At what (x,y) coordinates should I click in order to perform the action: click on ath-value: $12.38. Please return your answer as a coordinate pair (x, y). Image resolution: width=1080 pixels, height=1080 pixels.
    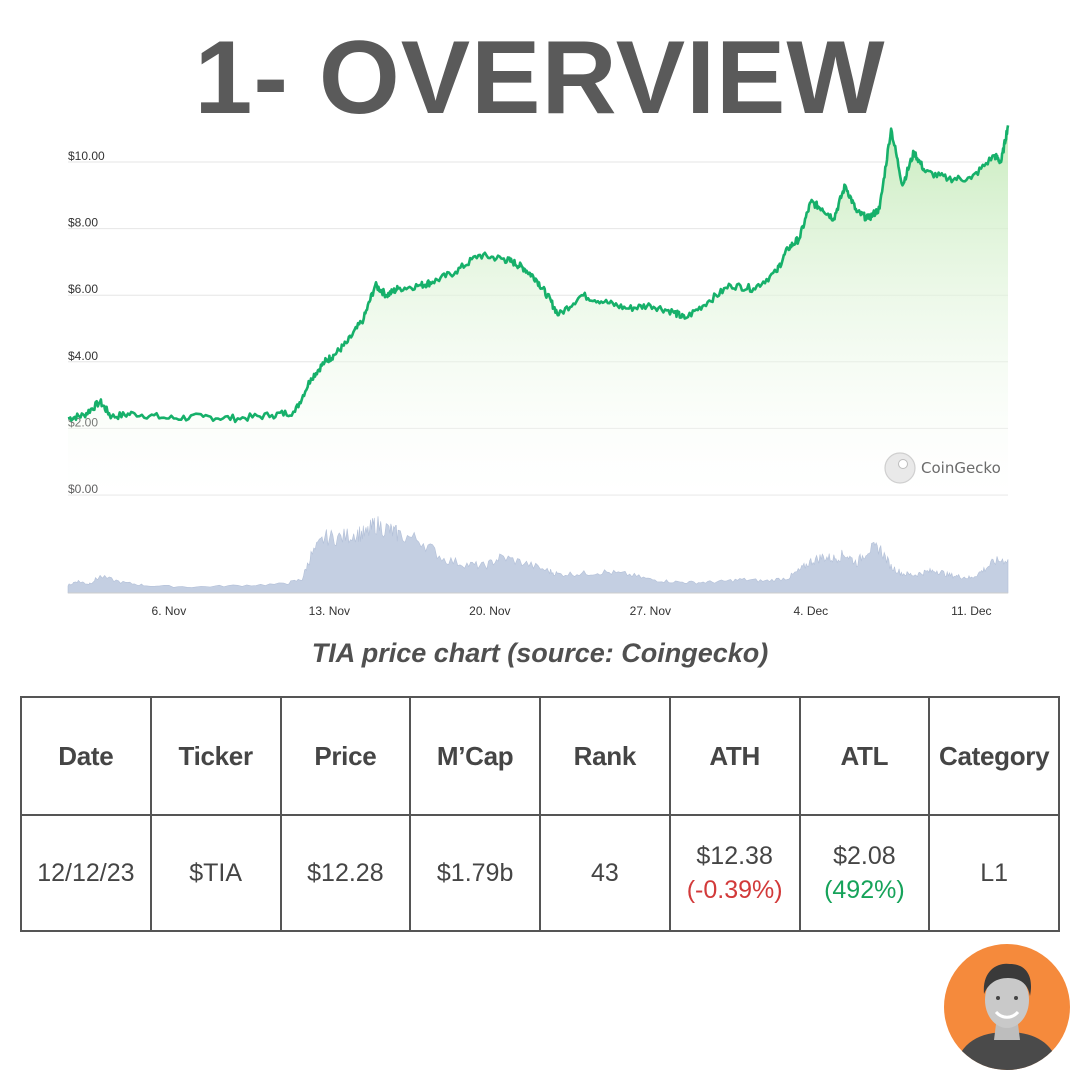
    Looking at the image, I should click on (734, 856).